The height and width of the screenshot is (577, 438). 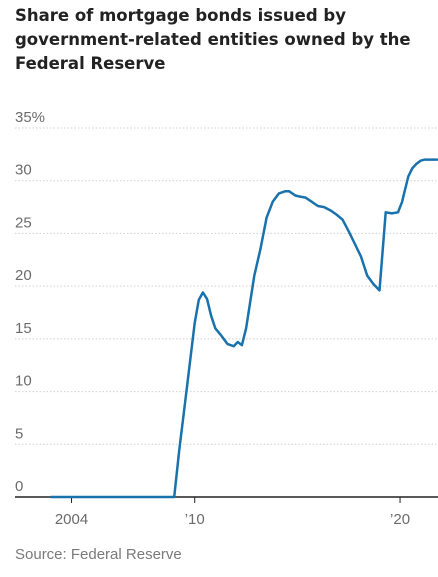 What do you see at coordinates (19, 433) in the screenshot?
I see `y-tick-label: 5` at bounding box center [19, 433].